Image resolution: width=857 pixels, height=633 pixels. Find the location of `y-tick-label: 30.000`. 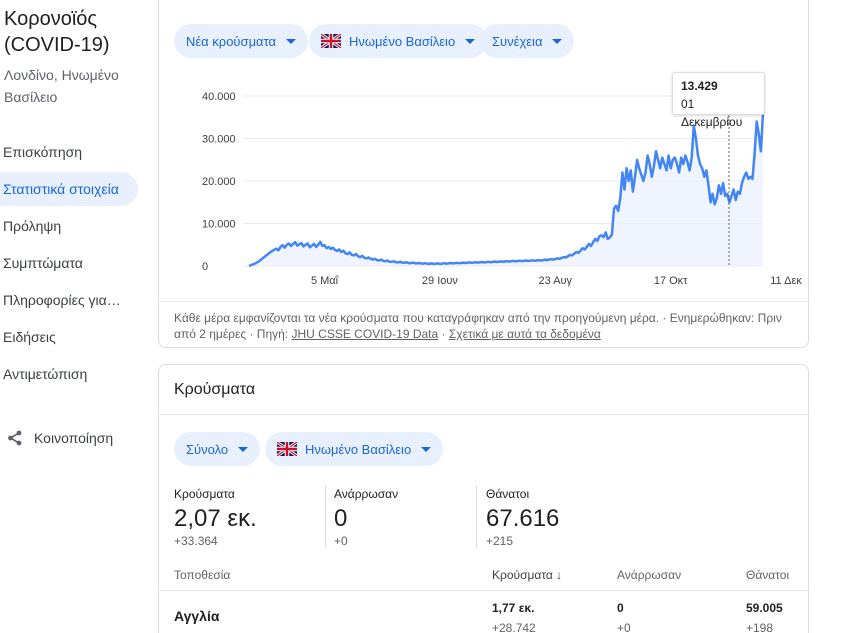

y-tick-label: 30.000 is located at coordinates (219, 140).